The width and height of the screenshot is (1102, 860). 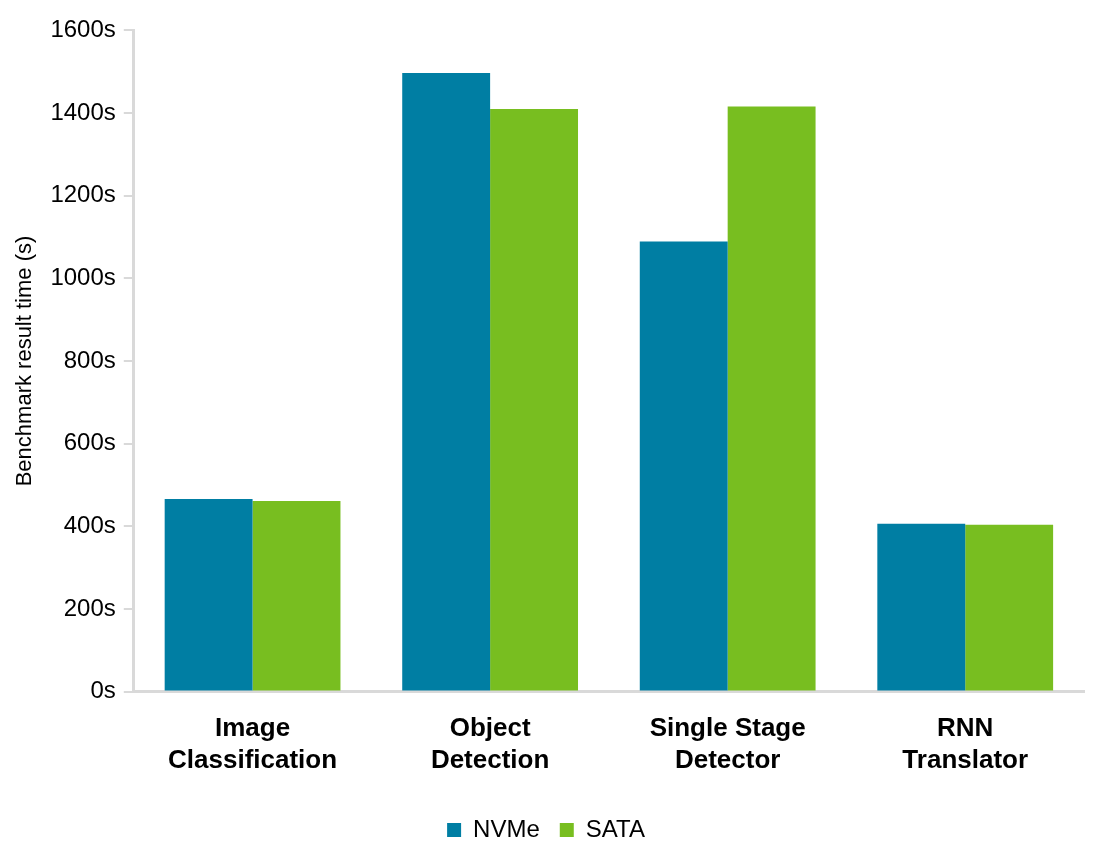 I want to click on y-tick-label: 600s, so click(x=89, y=442).